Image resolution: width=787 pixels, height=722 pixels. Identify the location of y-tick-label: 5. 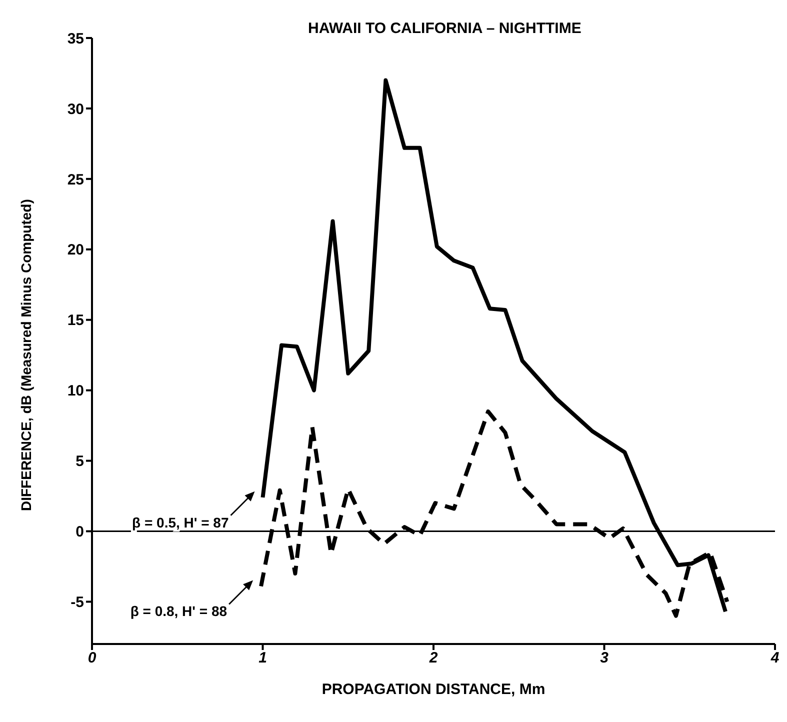
(80, 461).